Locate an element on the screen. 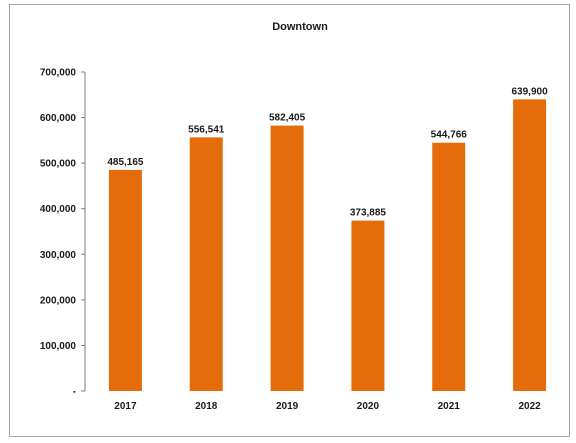  y-tick-label: 300,000 is located at coordinates (58, 255).